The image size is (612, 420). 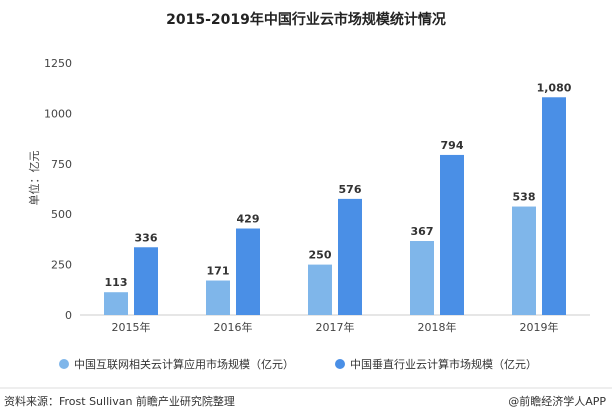 What do you see at coordinates (131, 327) in the screenshot?
I see `x-tick-label: 2015年` at bounding box center [131, 327].